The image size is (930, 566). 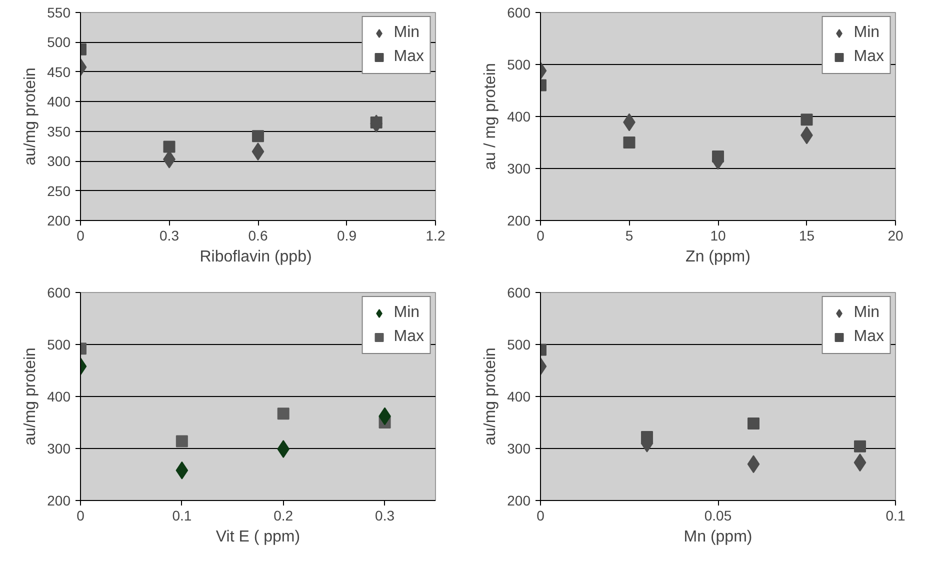 What do you see at coordinates (258, 236) in the screenshot?
I see `x-tick-label: 0.6` at bounding box center [258, 236].